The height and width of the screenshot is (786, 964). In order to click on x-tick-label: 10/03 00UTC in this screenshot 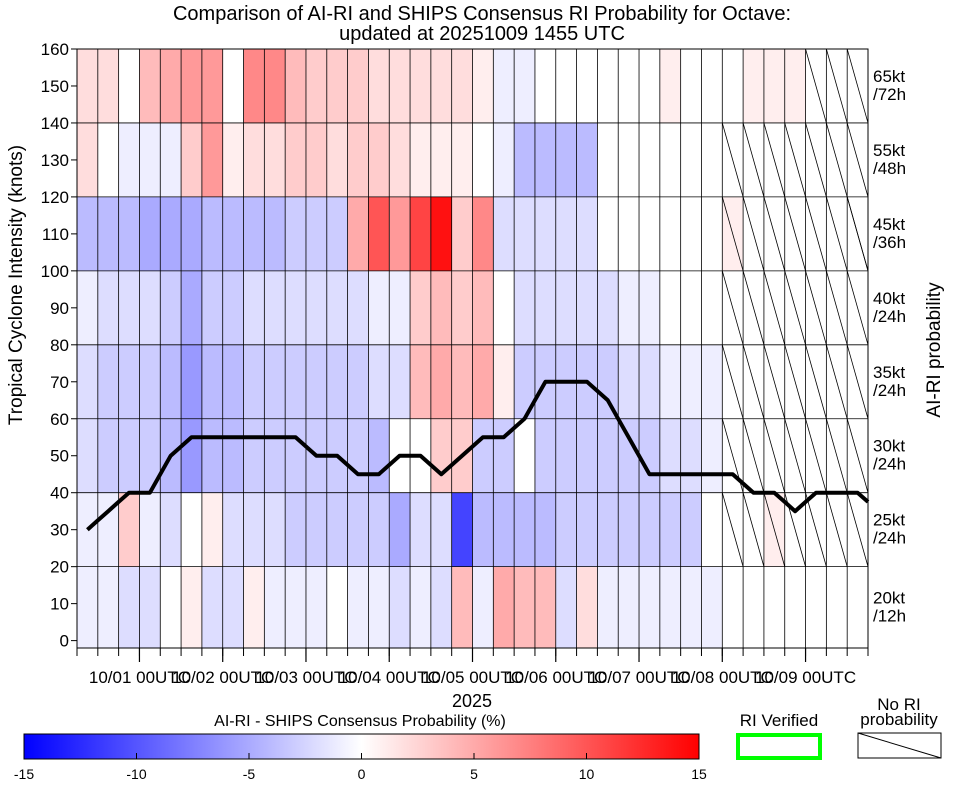, I will do `click(305, 677)`.